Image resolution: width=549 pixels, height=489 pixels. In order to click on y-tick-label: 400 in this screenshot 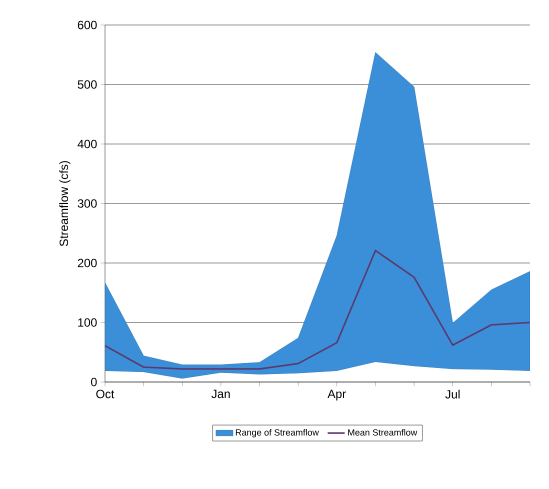, I will do `click(87, 144)`.